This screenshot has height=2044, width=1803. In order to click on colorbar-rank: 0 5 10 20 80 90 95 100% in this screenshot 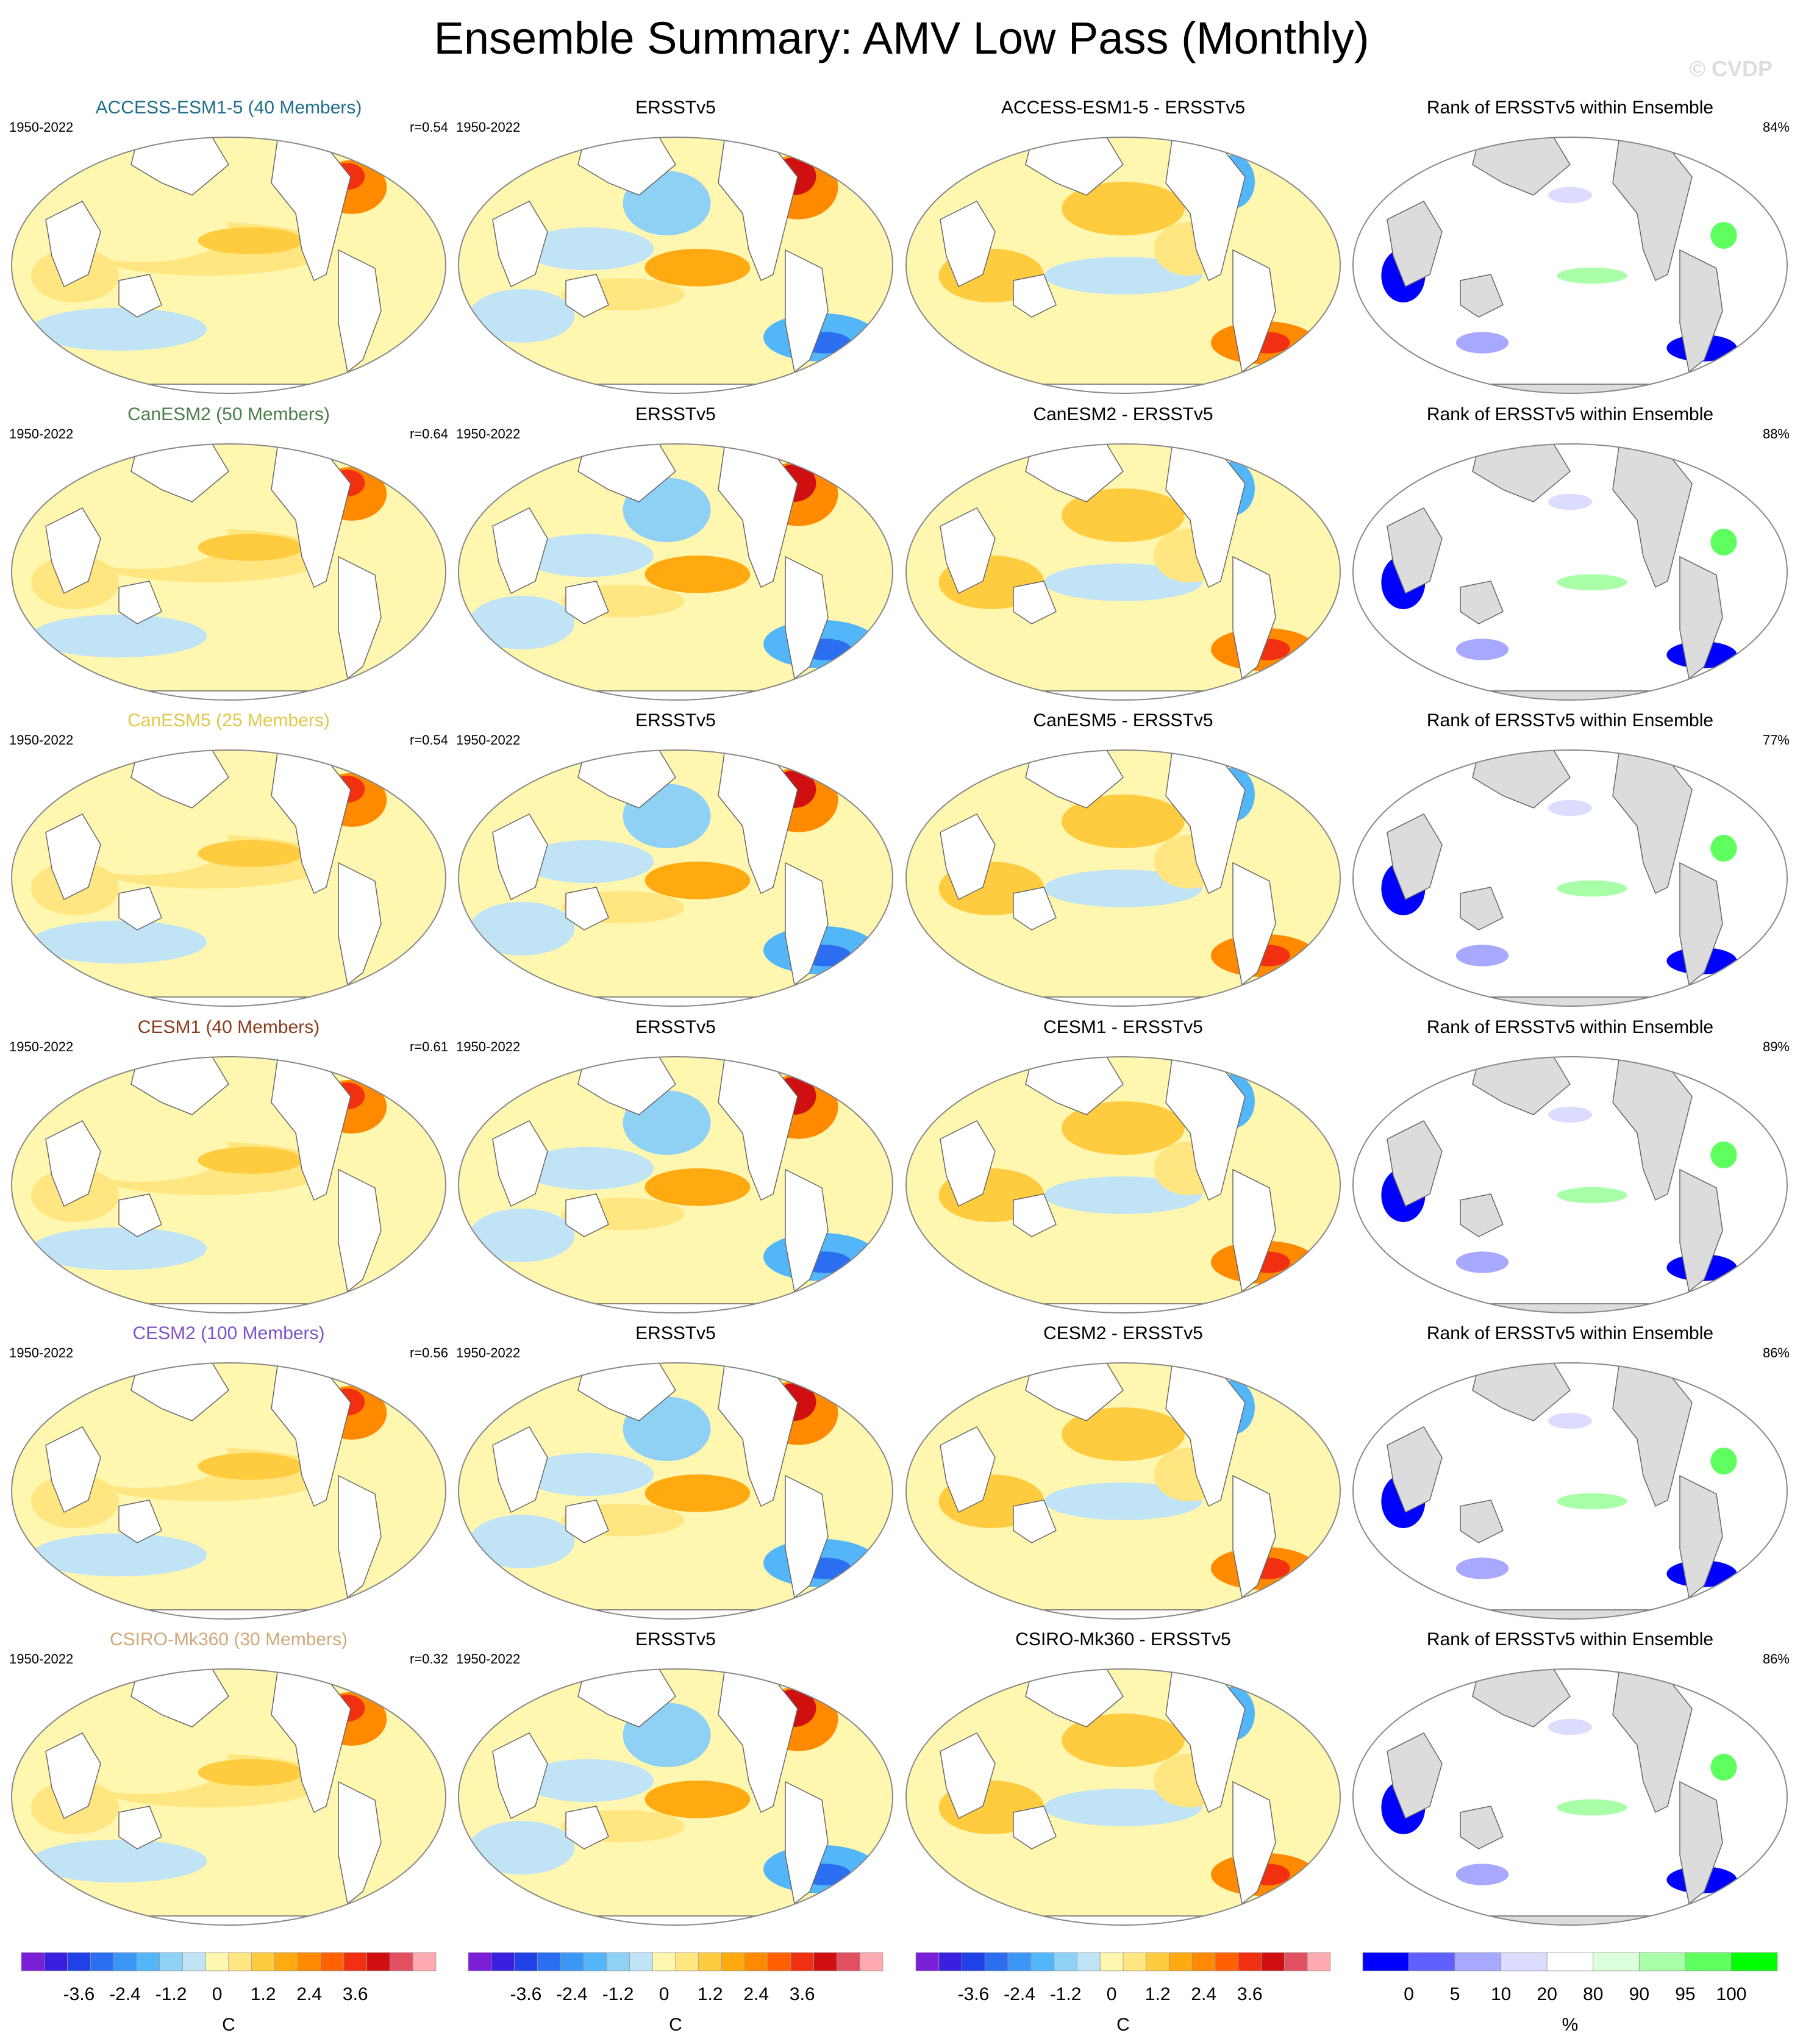, I will do `click(1570, 1995)`.